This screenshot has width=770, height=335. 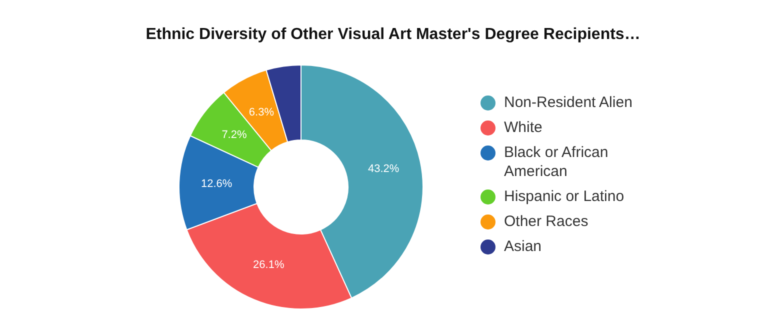 I want to click on data-label: 26.1%, so click(x=268, y=265).